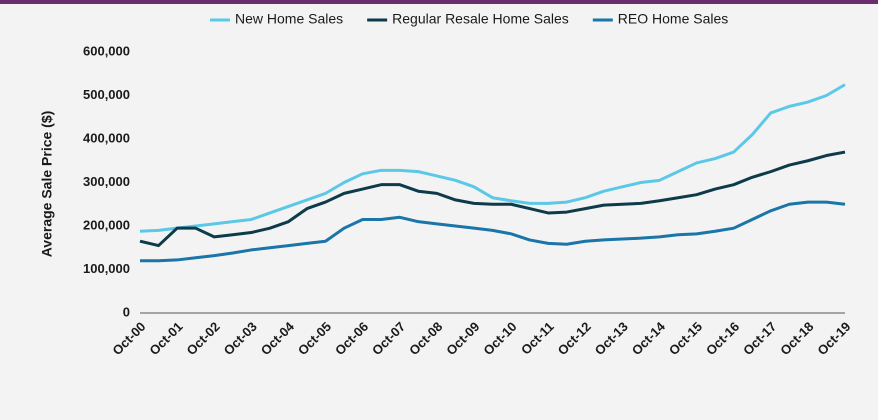 This screenshot has width=878, height=420. Describe the element at coordinates (289, 19) in the screenshot. I see `legend-label: New Home Sales` at that location.